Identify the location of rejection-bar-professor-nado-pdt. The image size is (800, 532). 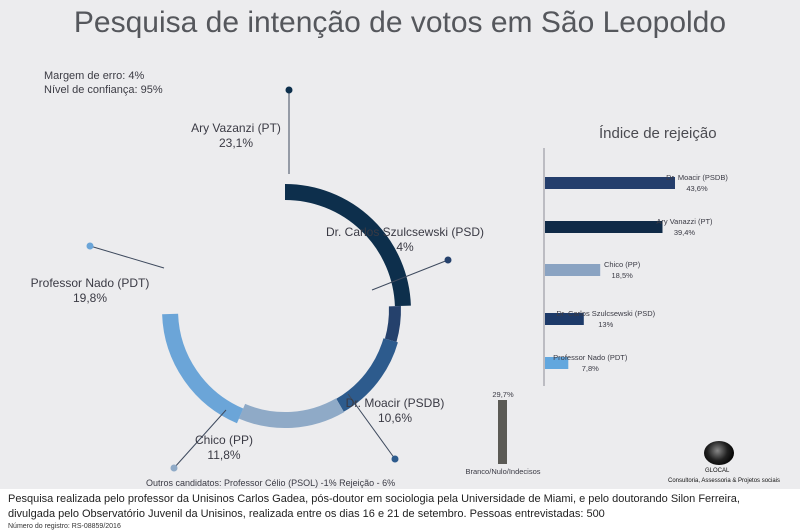
(557, 363).